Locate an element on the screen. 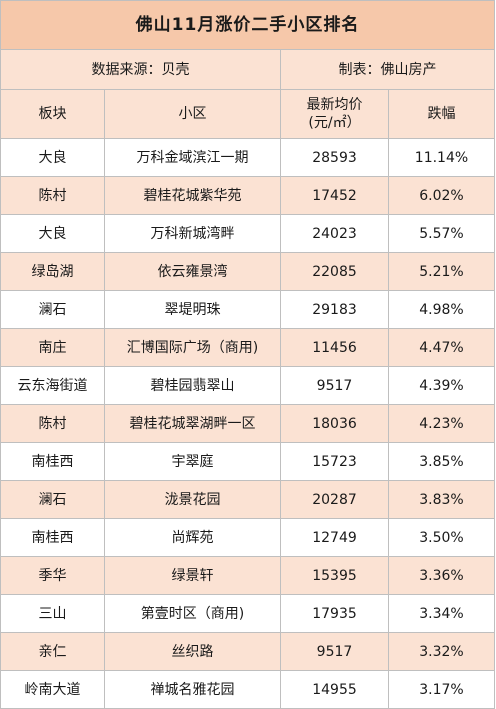 The height and width of the screenshot is (709, 496). table-row: 大良 万科金域滨江一期 28593 11.14% is located at coordinates (248, 158).